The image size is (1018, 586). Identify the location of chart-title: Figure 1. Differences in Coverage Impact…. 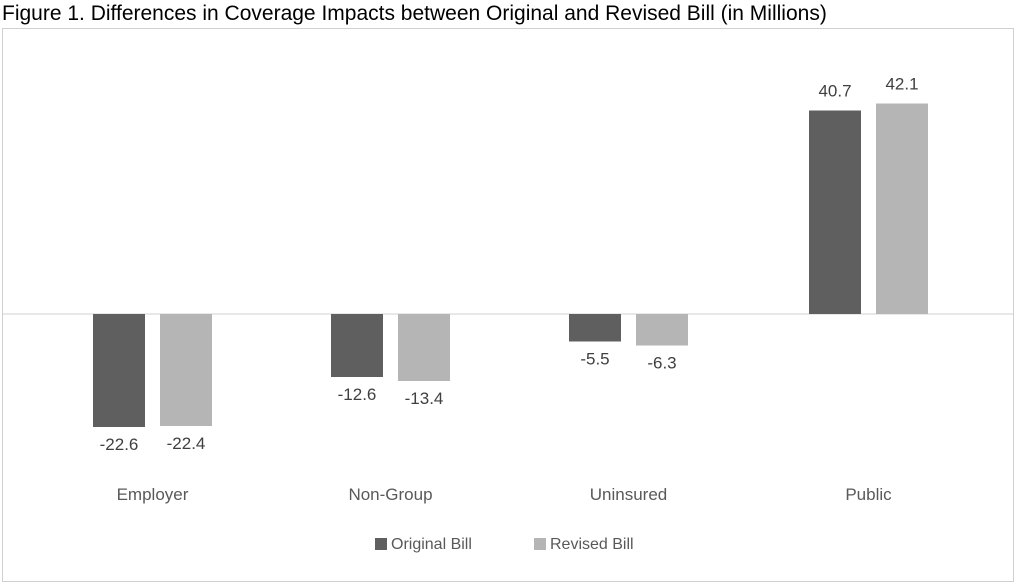
(414, 13).